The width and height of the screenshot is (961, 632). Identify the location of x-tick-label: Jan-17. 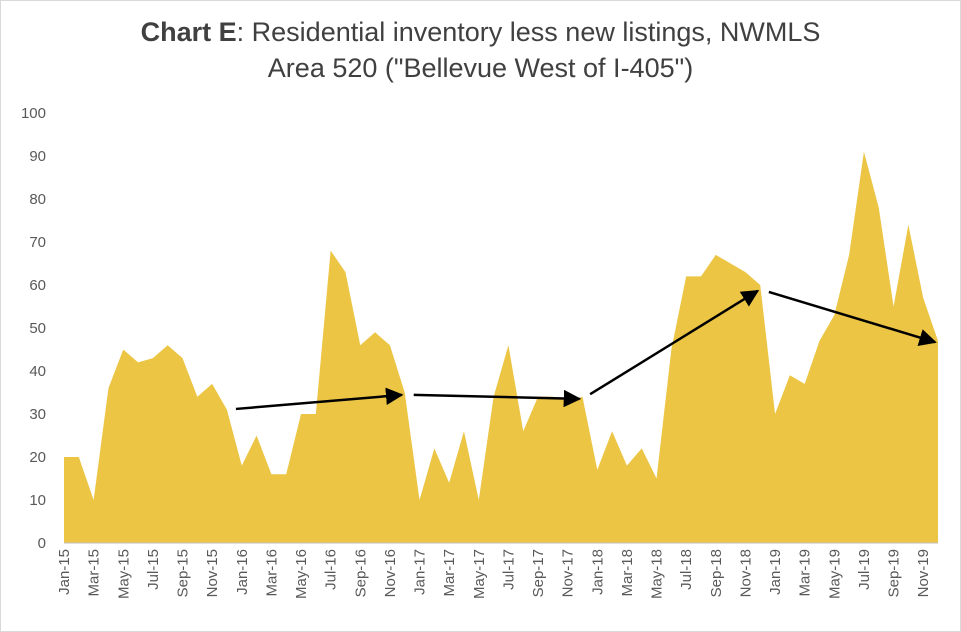
(420, 572).